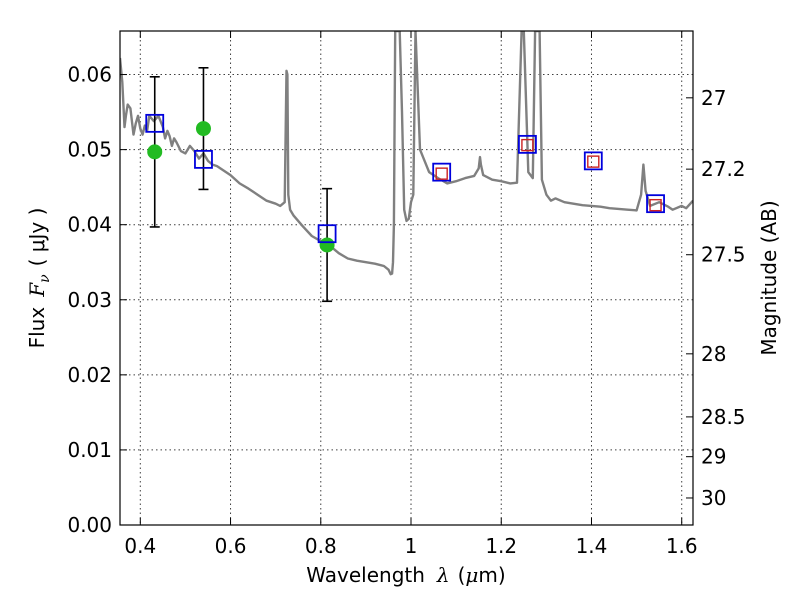  What do you see at coordinates (89, 75) in the screenshot?
I see `y-tick-label: 0.06` at bounding box center [89, 75].